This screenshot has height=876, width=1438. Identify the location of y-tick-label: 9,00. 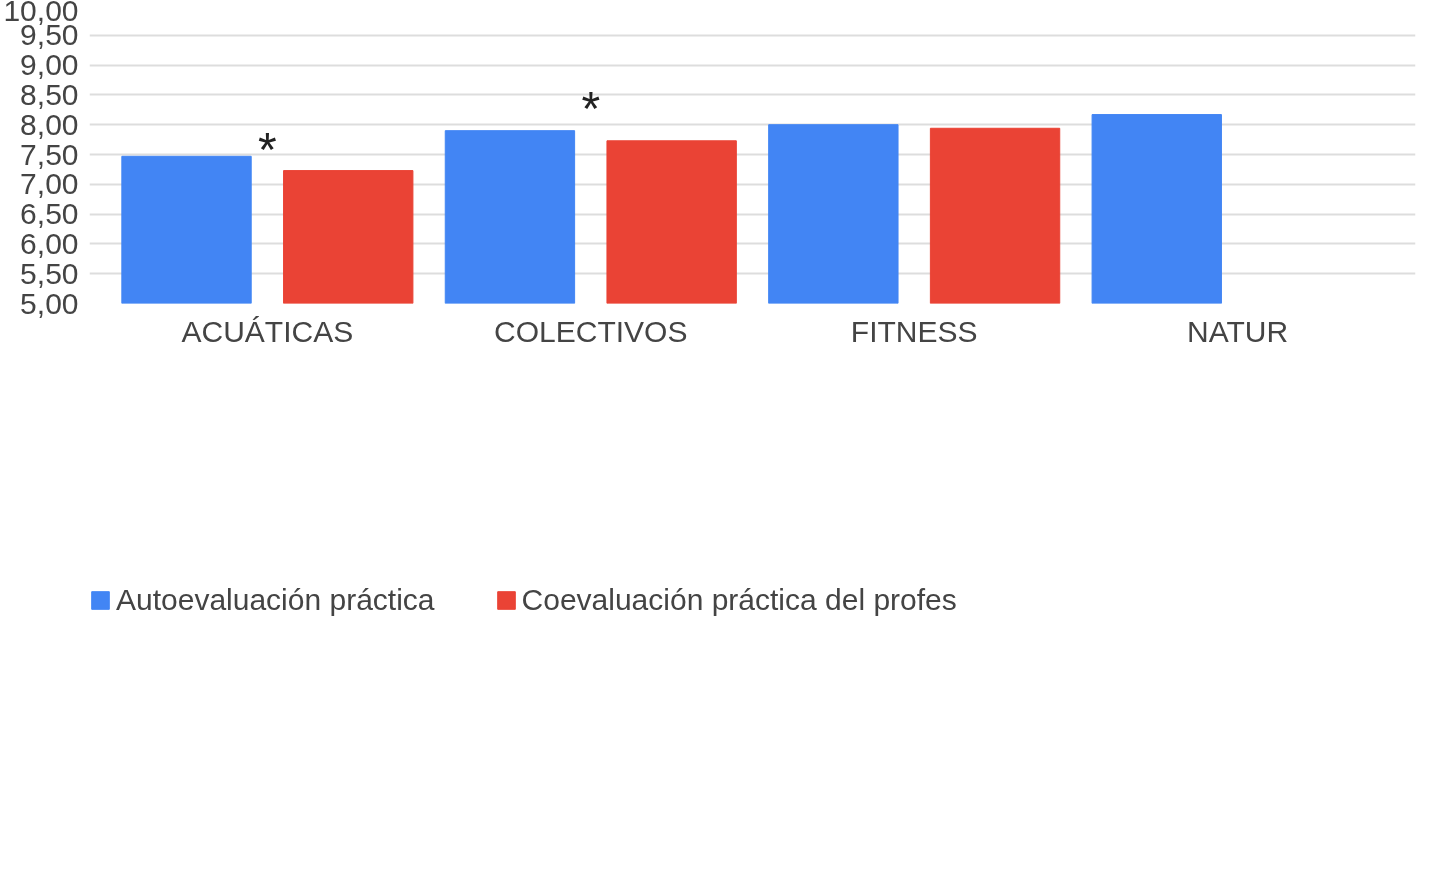
(49, 65).